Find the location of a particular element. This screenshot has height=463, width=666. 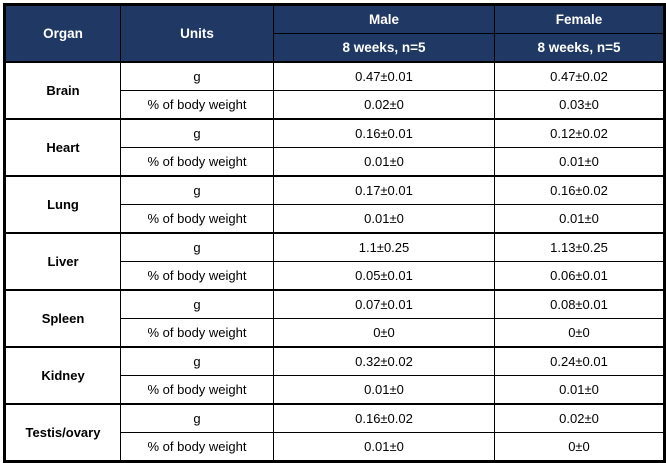

value-male-g: 0.32±0.02 is located at coordinates (384, 361).